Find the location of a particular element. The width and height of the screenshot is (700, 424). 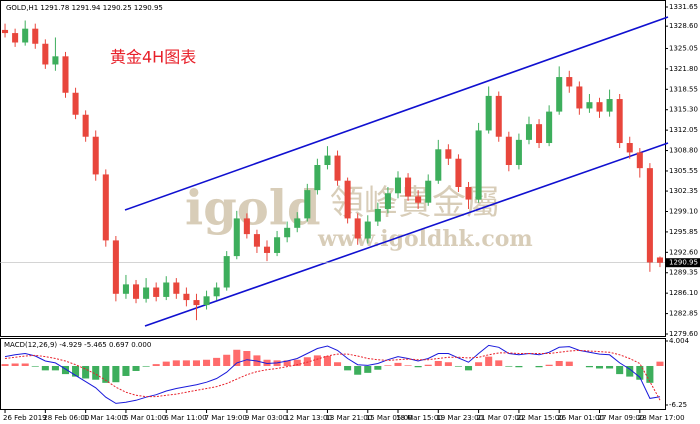

annotation: 黄金4H图表 is located at coordinates (153, 57).